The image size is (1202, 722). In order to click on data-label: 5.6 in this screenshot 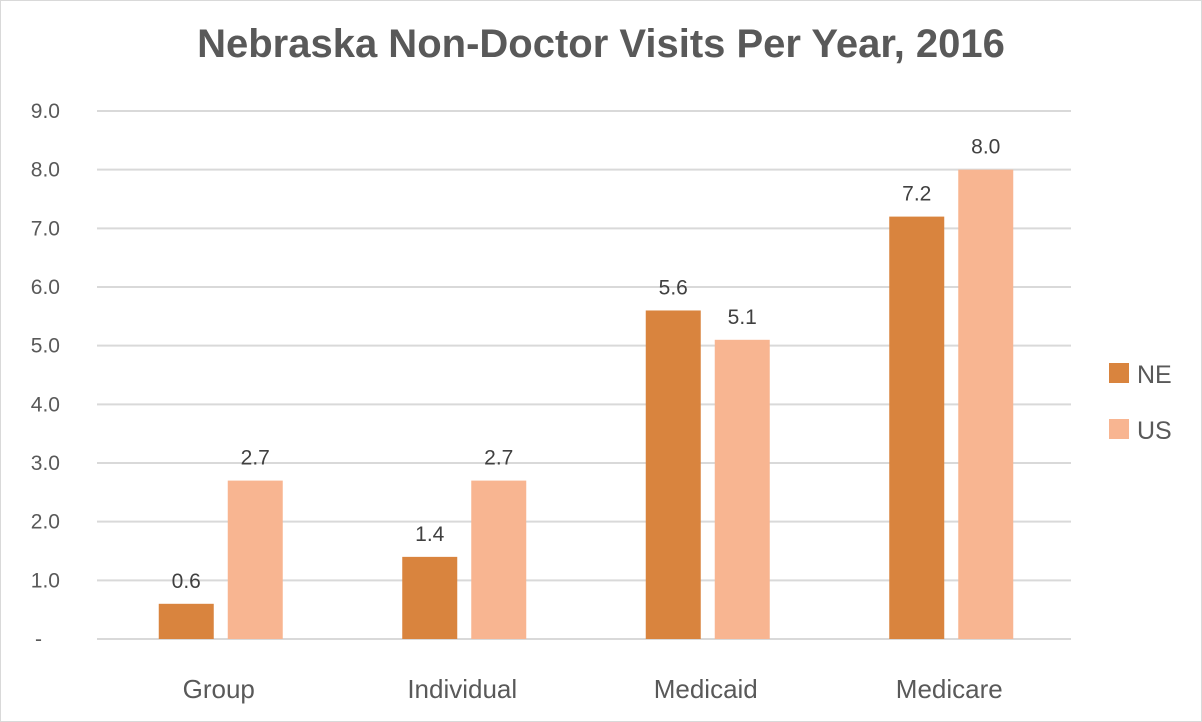, I will do `click(673, 287)`.